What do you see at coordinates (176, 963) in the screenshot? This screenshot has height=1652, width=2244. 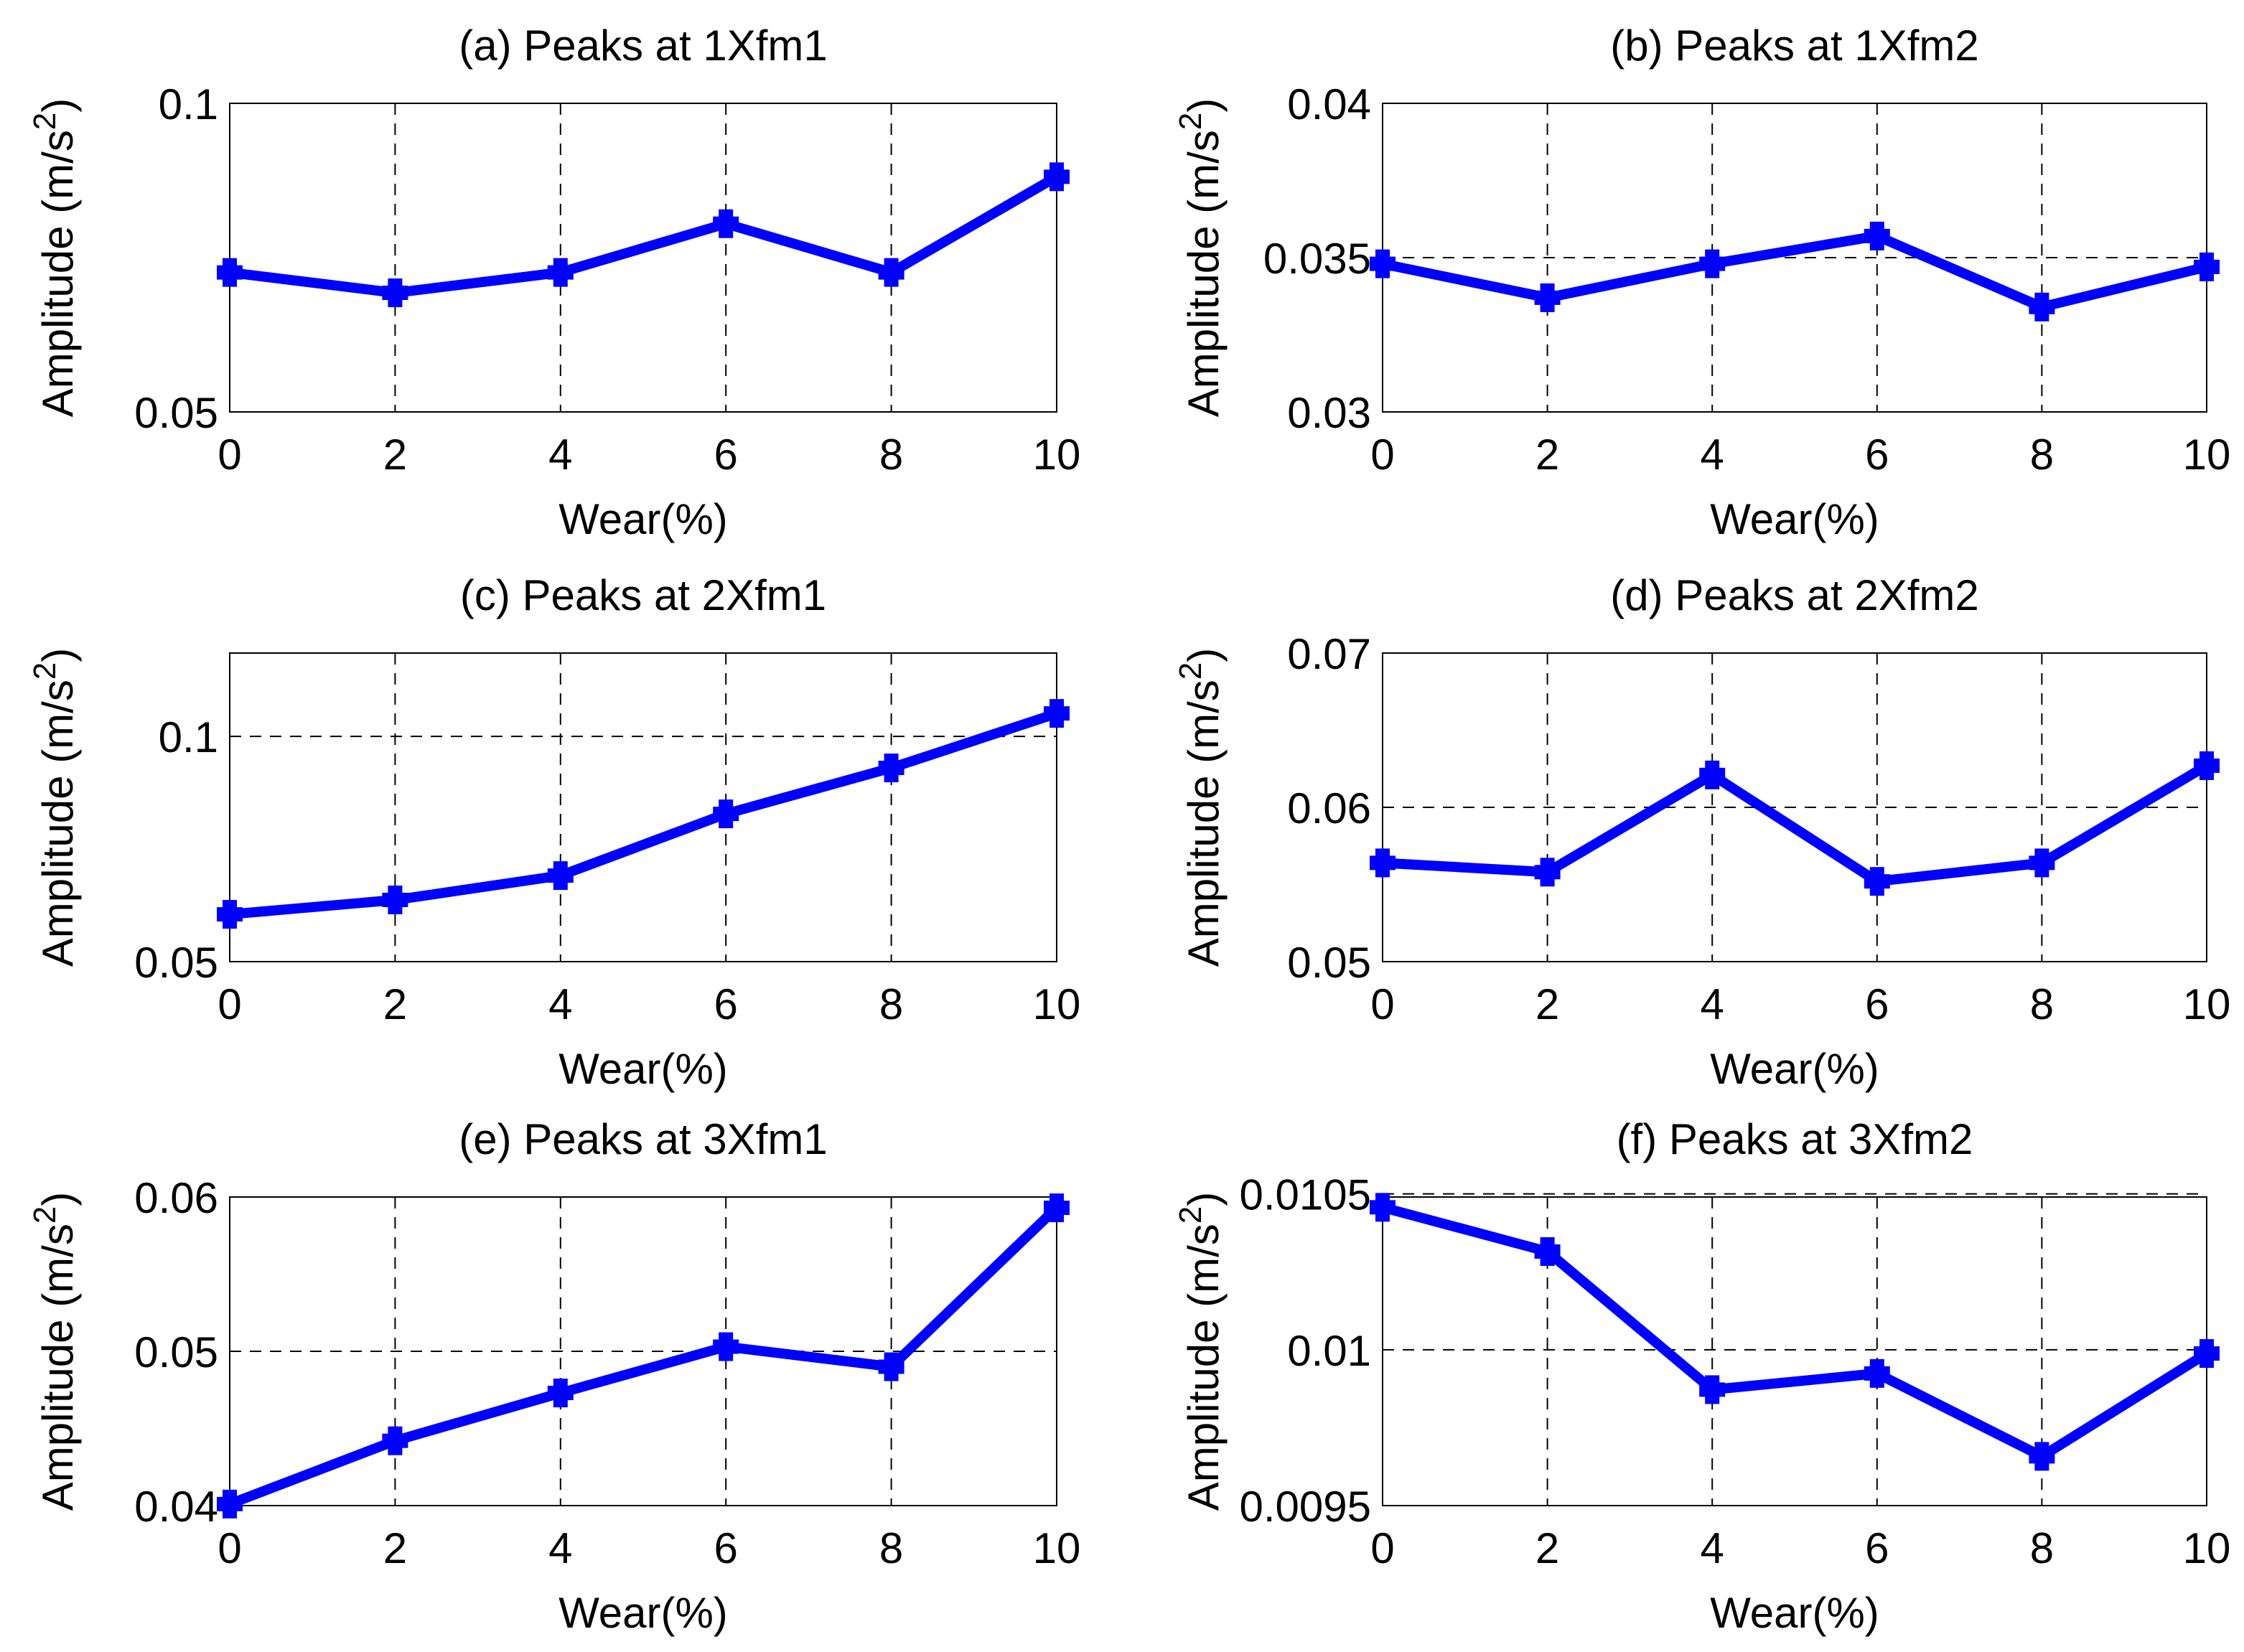 I see `y-tick-label: 0.05` at bounding box center [176, 963].